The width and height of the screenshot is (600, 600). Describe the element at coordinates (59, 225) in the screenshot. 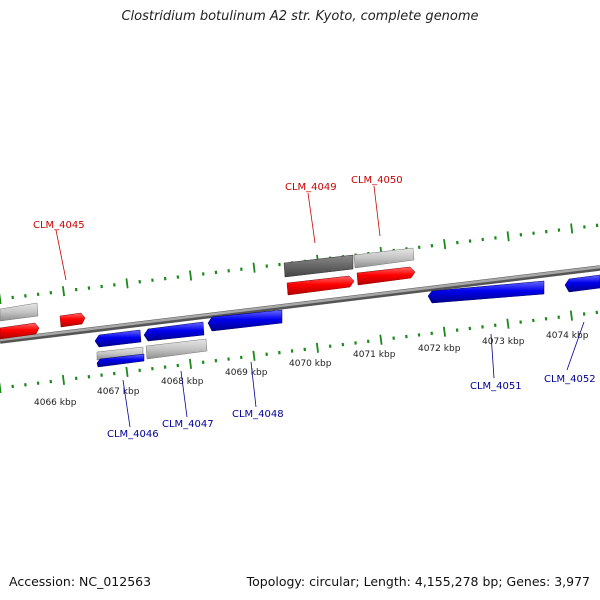

I see `gene-label: CLM_4045` at that location.